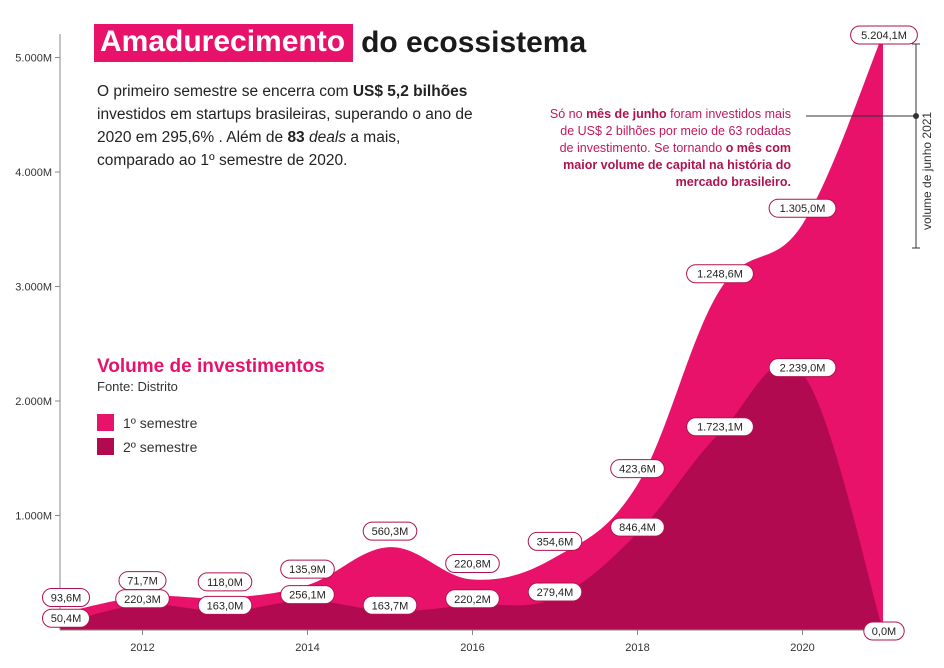 The width and height of the screenshot is (944, 668). I want to click on note-text-1: Só no, so click(568, 114).